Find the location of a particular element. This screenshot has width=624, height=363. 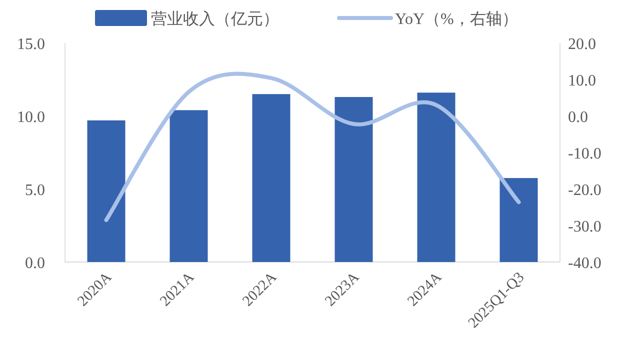

y2-tick-label: -40.0 is located at coordinates (585, 263).